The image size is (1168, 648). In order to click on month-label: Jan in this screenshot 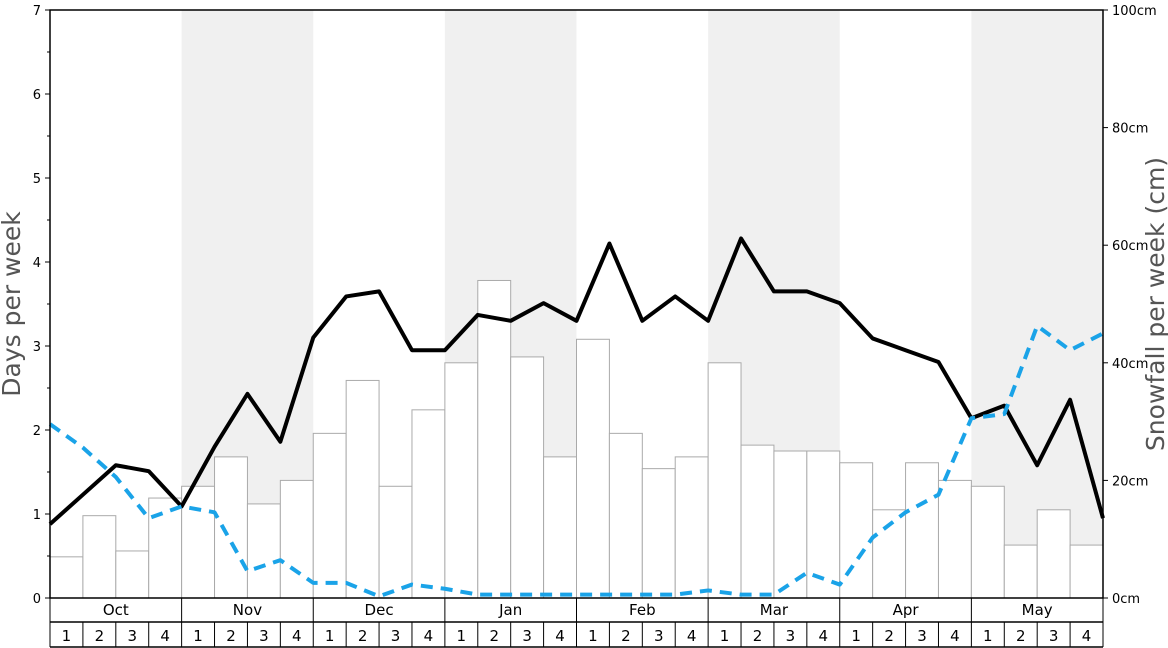, I will do `click(510, 610)`.